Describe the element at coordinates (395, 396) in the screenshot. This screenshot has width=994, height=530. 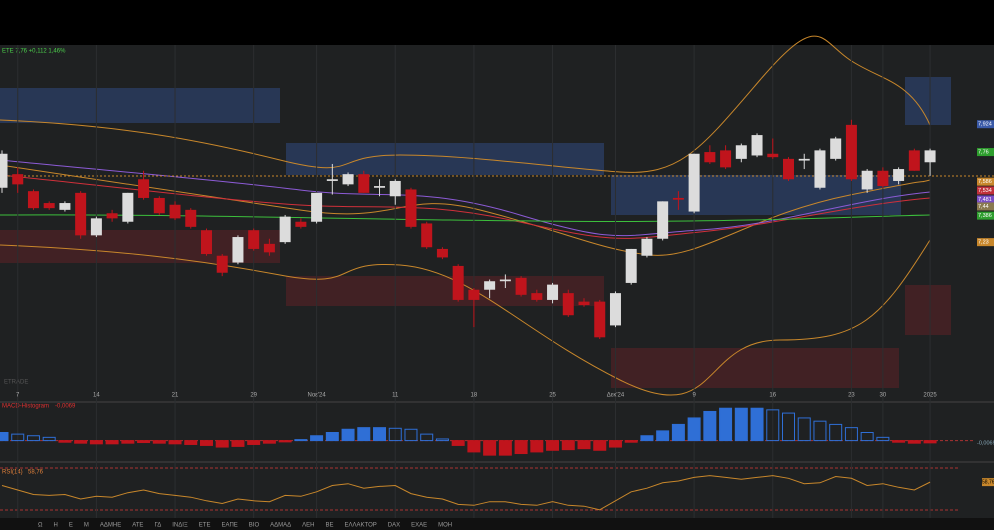
I see `x-tick-label: 11` at that location.